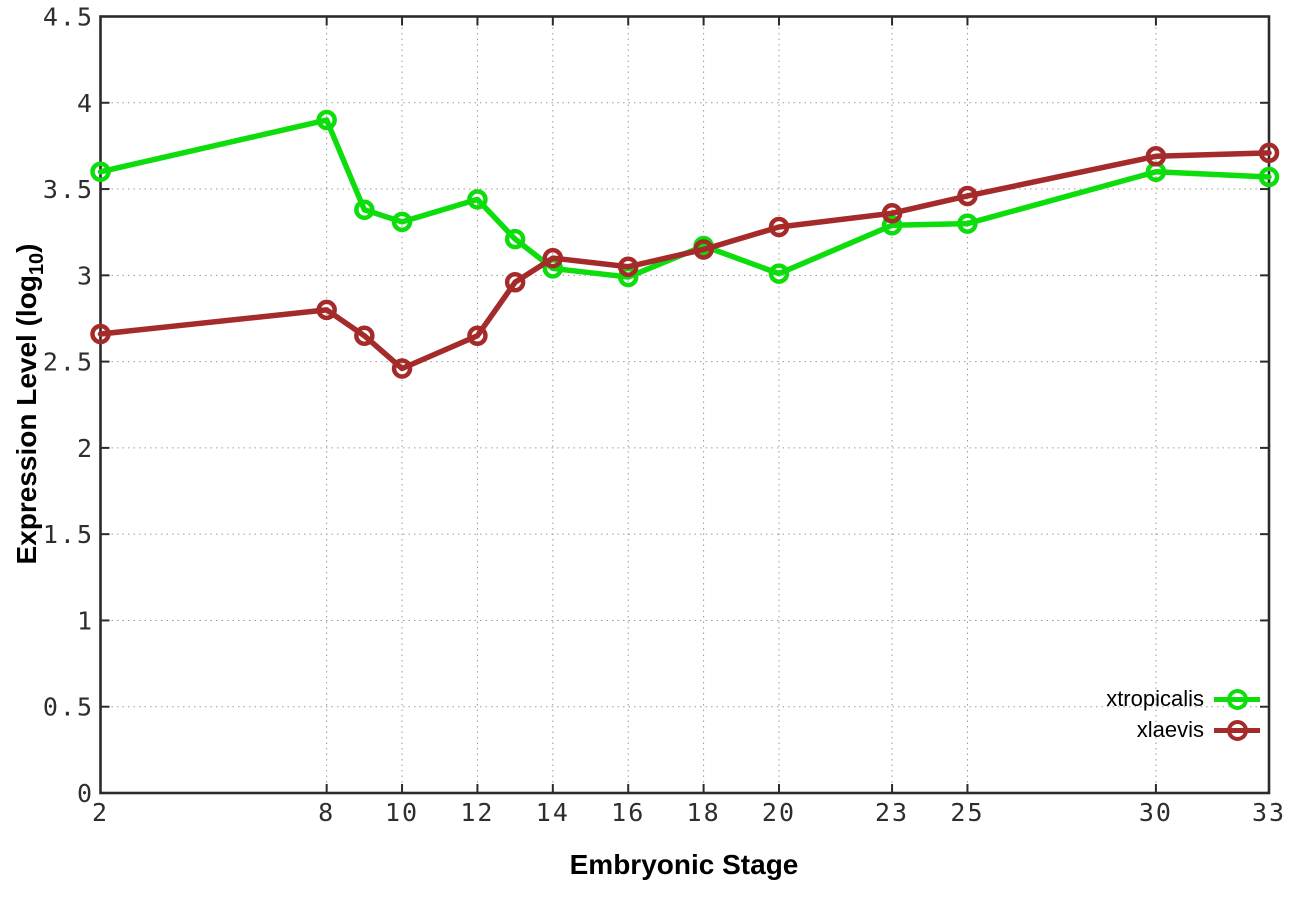 The image size is (1296, 907). What do you see at coordinates (1269, 812) in the screenshot?
I see `x-tick-label: 33` at bounding box center [1269, 812].